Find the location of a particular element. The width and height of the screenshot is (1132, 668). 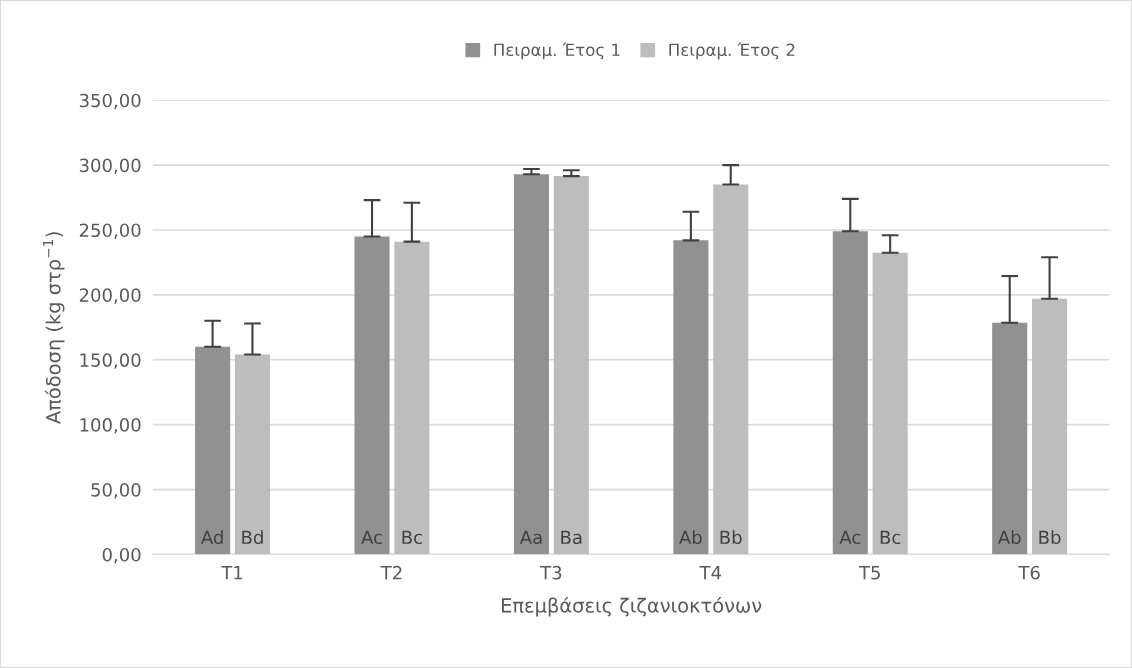

data-label: Ba is located at coordinates (571, 537).